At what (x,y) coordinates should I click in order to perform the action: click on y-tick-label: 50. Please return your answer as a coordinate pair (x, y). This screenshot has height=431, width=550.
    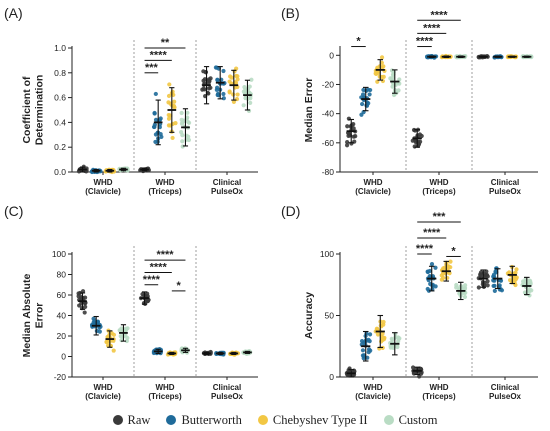
    Looking at the image, I should click on (330, 316).